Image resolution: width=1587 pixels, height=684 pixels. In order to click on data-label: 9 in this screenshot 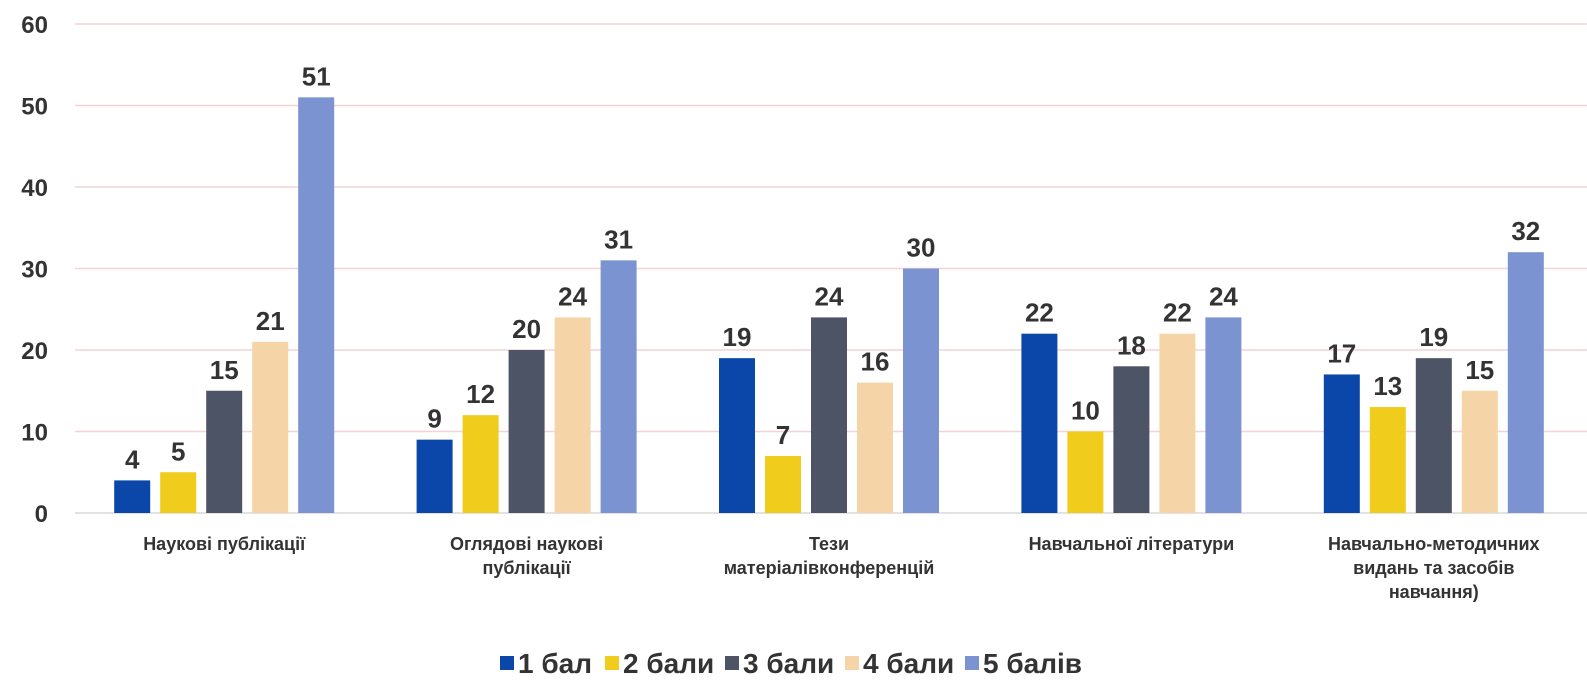, I will do `click(434, 419)`.